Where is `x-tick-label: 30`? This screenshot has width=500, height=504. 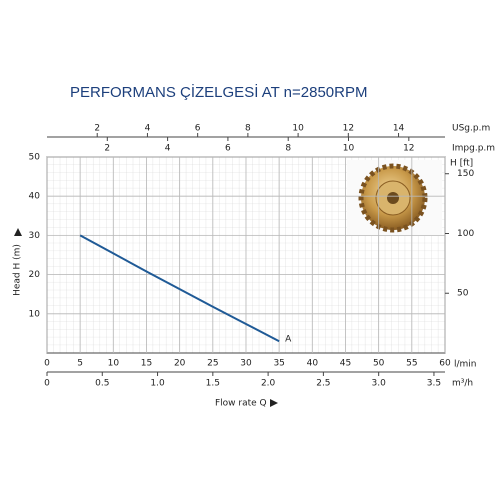 x-tick-label: 30 is located at coordinates (246, 364).